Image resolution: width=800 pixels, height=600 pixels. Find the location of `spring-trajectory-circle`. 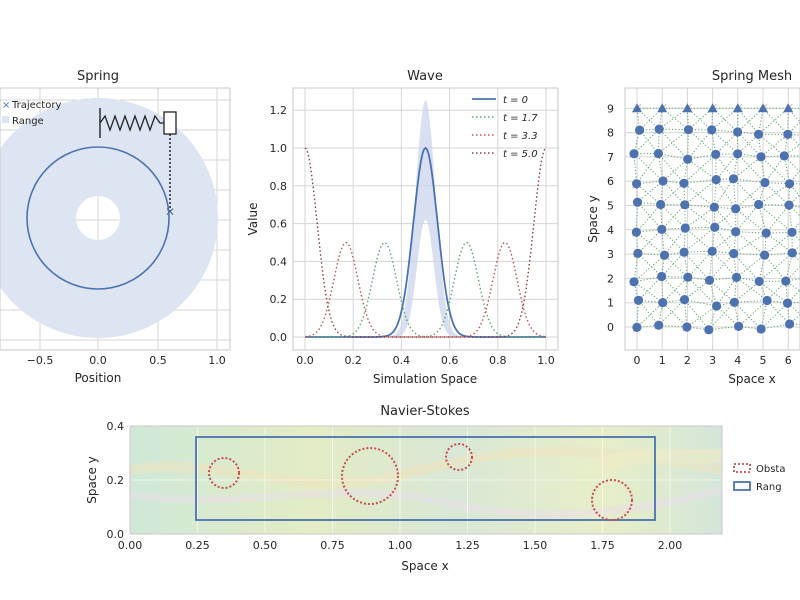

spring-trajectory-circle is located at coordinates (98, 218).